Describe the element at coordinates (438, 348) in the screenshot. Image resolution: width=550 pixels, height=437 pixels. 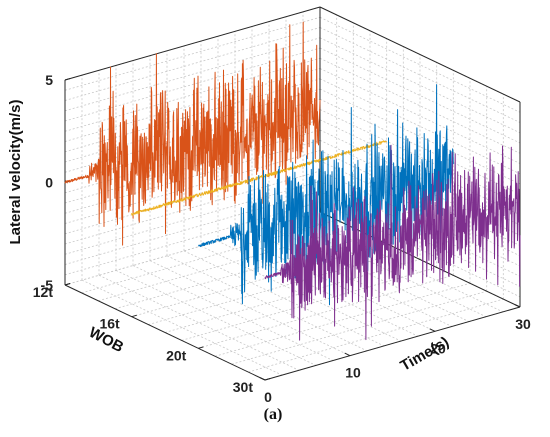
I see `x-tick-label: 20` at that location.